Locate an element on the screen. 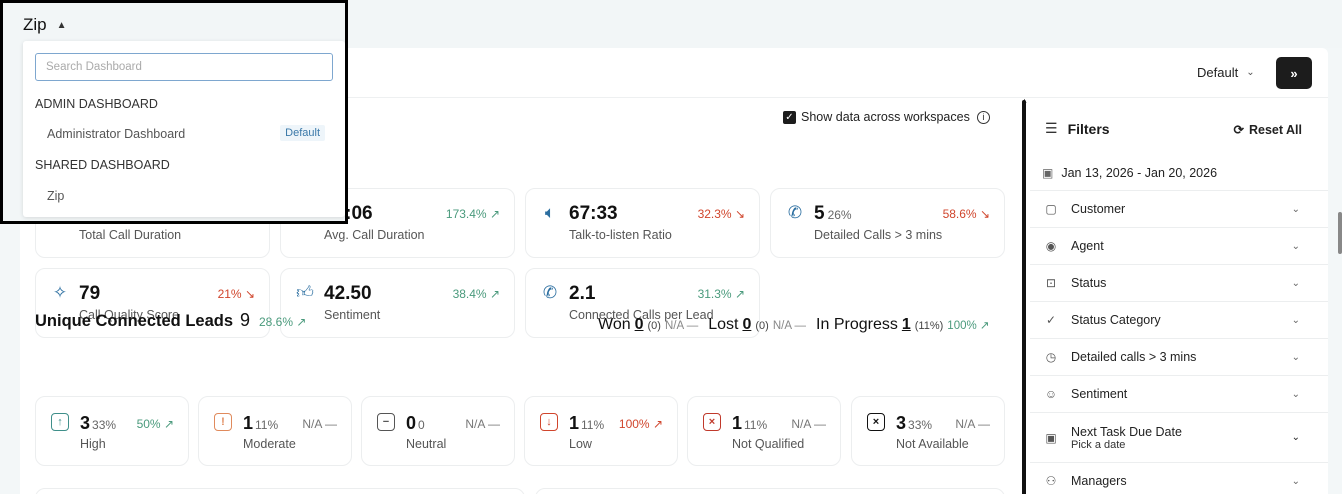  filter-agent: ◉ Agent ⌄ is located at coordinates (1179, 245).